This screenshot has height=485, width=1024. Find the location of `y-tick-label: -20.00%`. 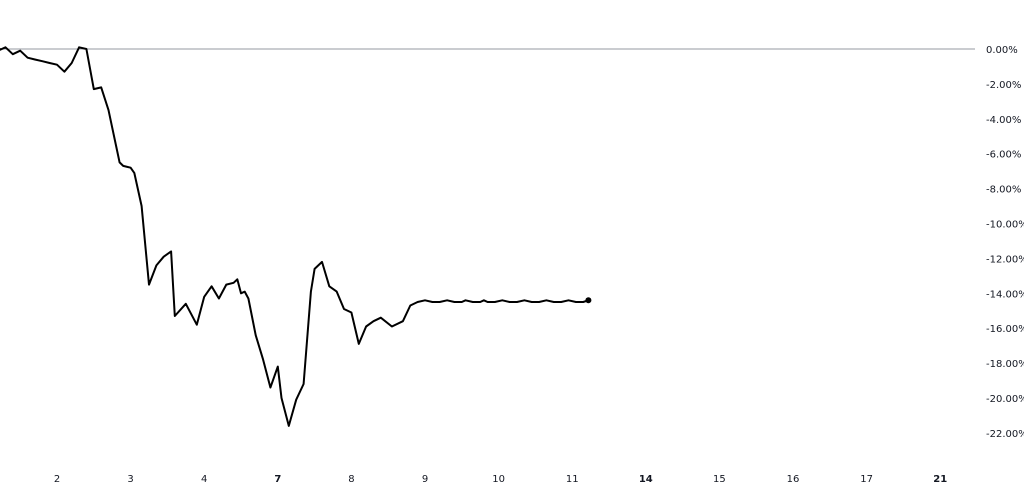

y-tick-label: -20.00% is located at coordinates (1005, 399).